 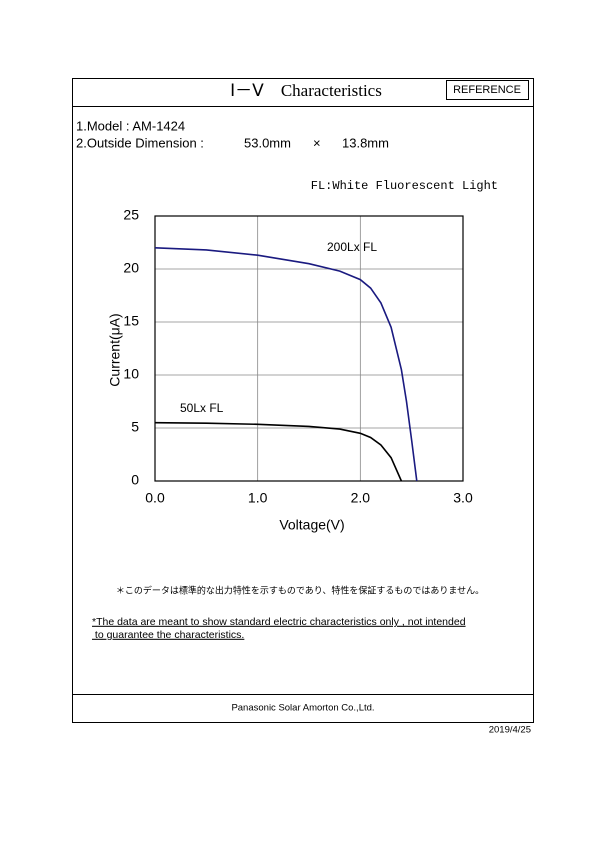 What do you see at coordinates (258, 498) in the screenshot?
I see `x-tick-label: 1.0` at bounding box center [258, 498].